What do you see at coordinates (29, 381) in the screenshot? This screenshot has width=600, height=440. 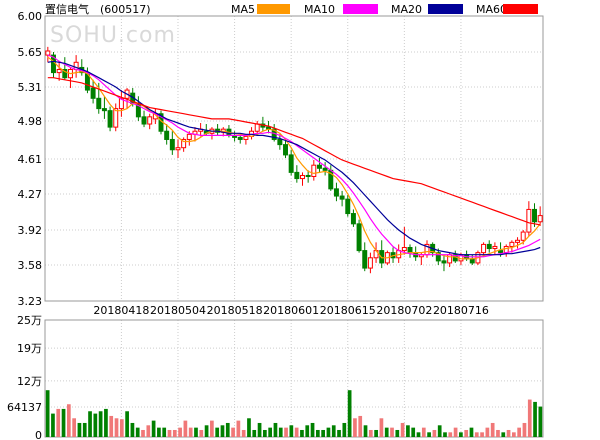 I see `volume-tick-label: 12万` at bounding box center [29, 381].